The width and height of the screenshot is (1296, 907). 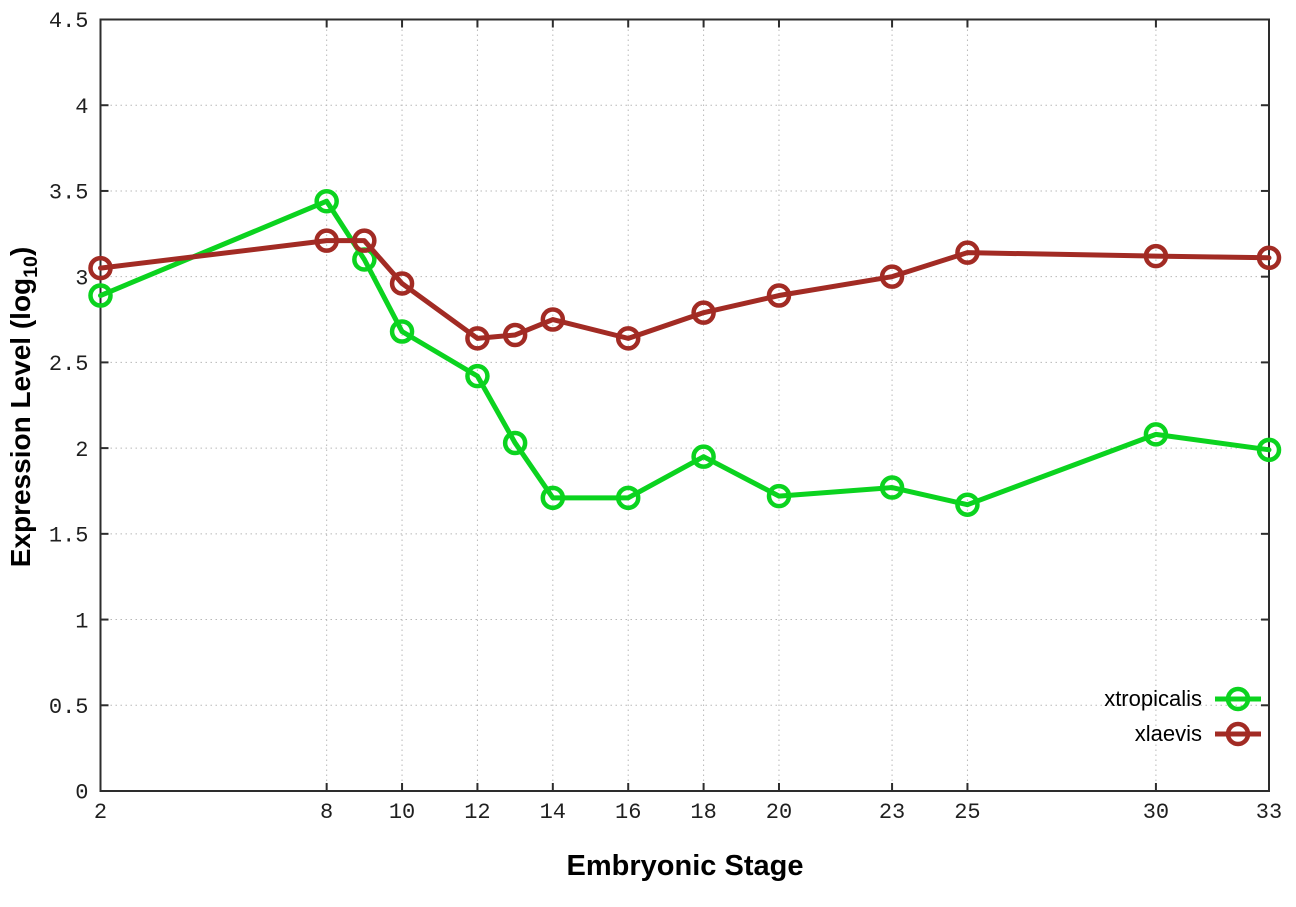 I want to click on y-tick-label: 4, so click(x=81, y=107).